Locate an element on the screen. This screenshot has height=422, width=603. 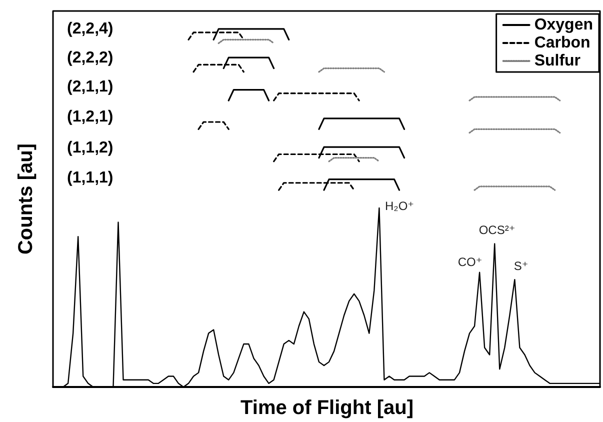
annotation: (2,2,4) is located at coordinates (90, 29).